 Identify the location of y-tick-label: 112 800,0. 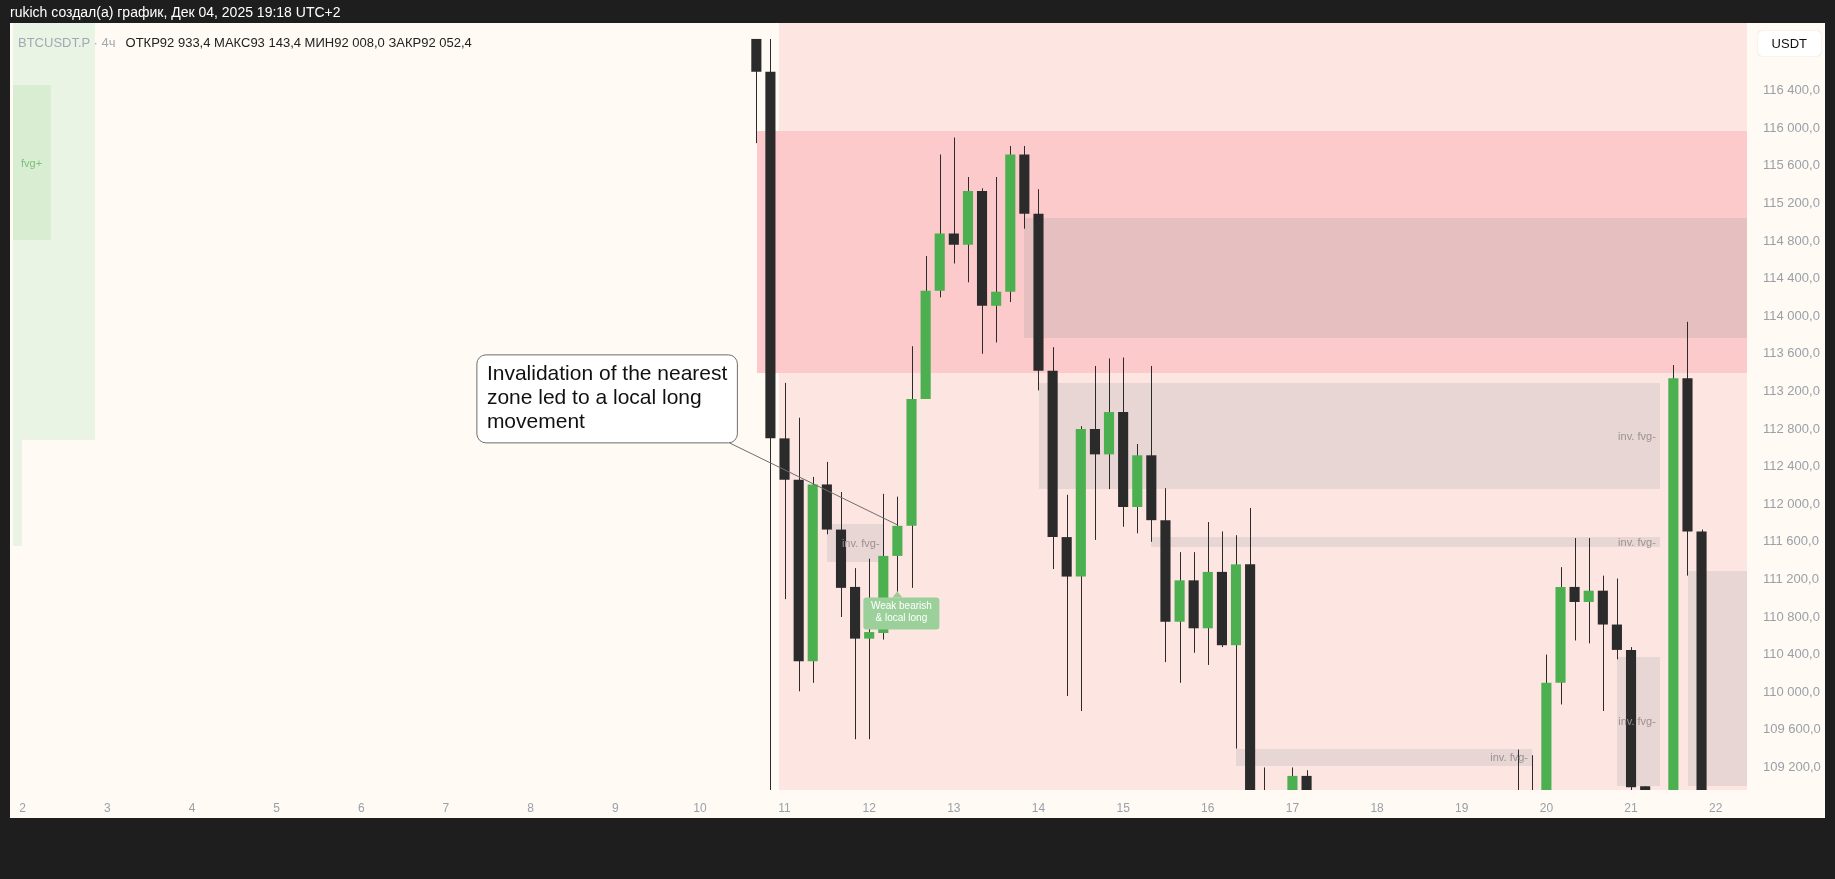
(1791, 428).